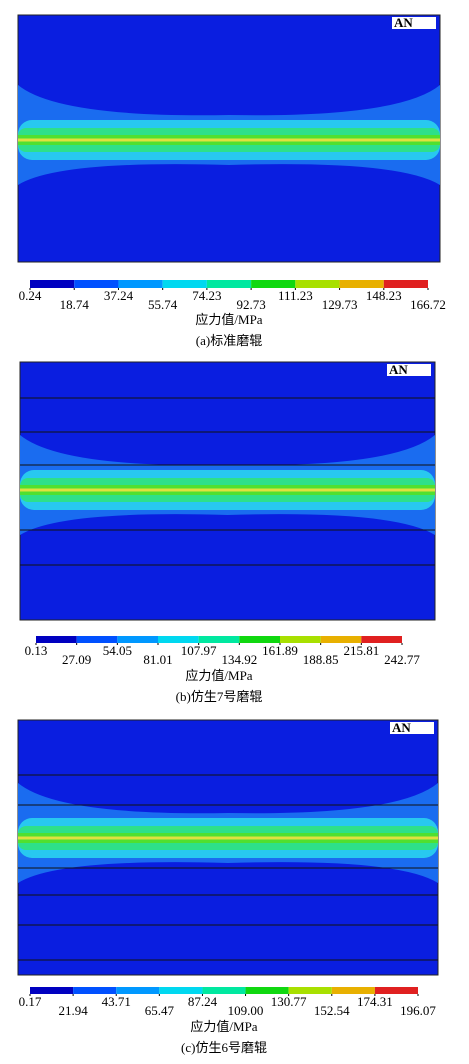 The width and height of the screenshot is (469, 1064). I want to click on colorbar-label: 74.23, so click(206, 295).